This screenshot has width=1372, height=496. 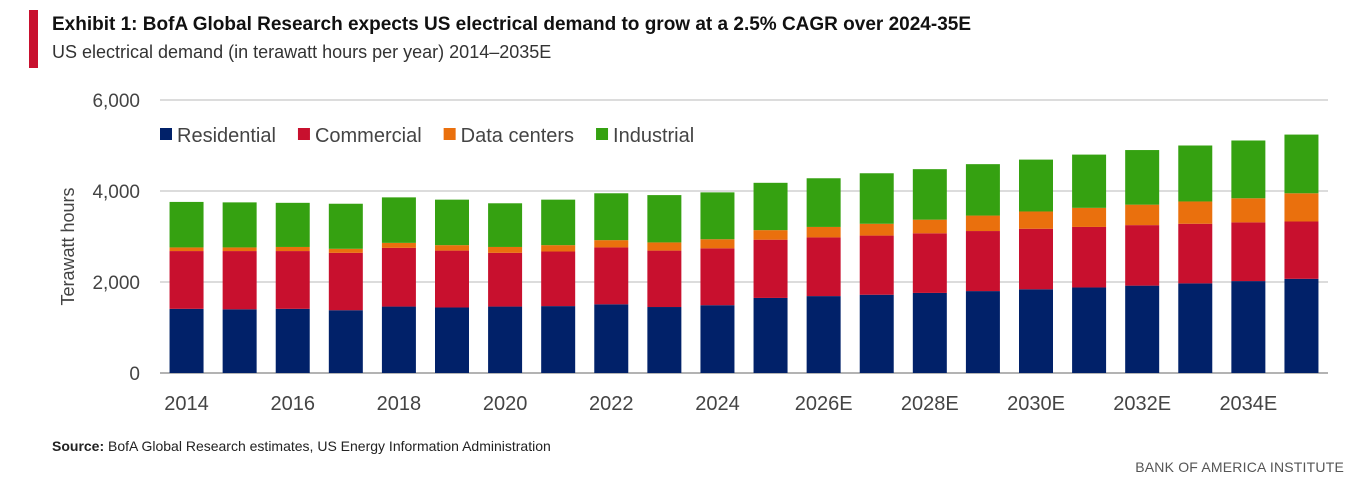 I want to click on x-tick-label: 2024, so click(x=717, y=404).